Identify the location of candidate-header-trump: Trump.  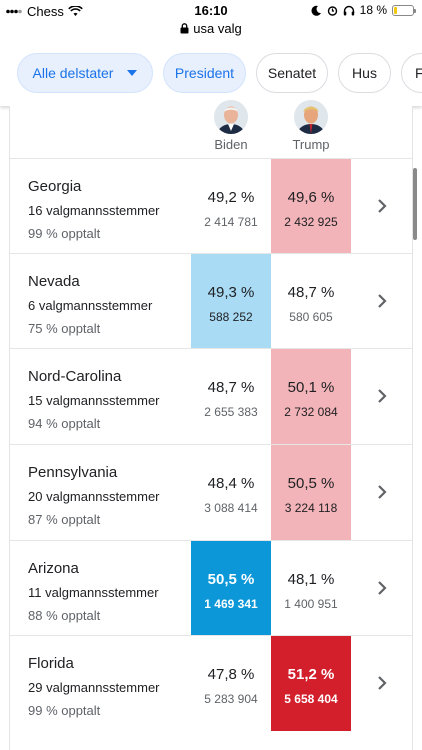
(311, 126).